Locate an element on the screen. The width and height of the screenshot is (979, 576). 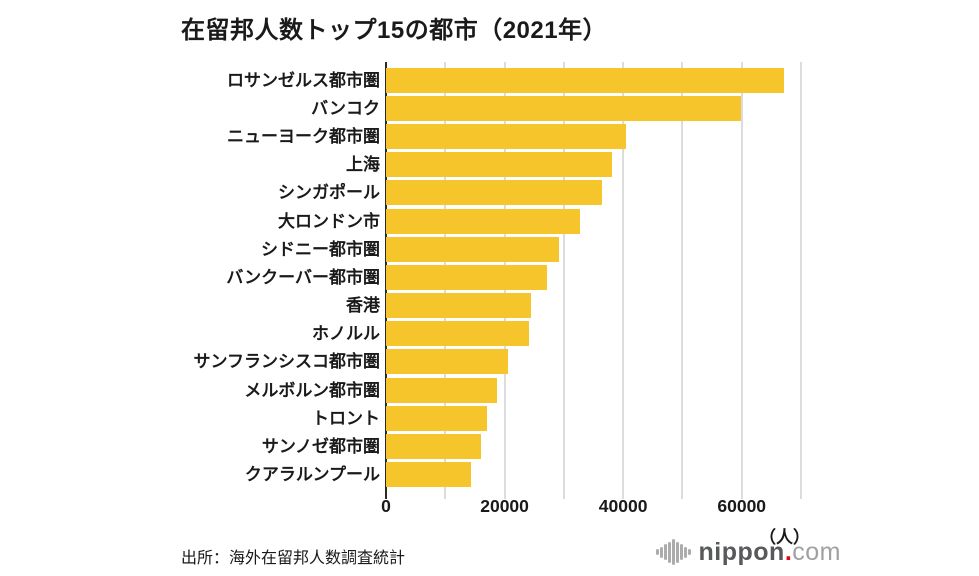
bar-row: ホノルル is located at coordinates (400, 334).